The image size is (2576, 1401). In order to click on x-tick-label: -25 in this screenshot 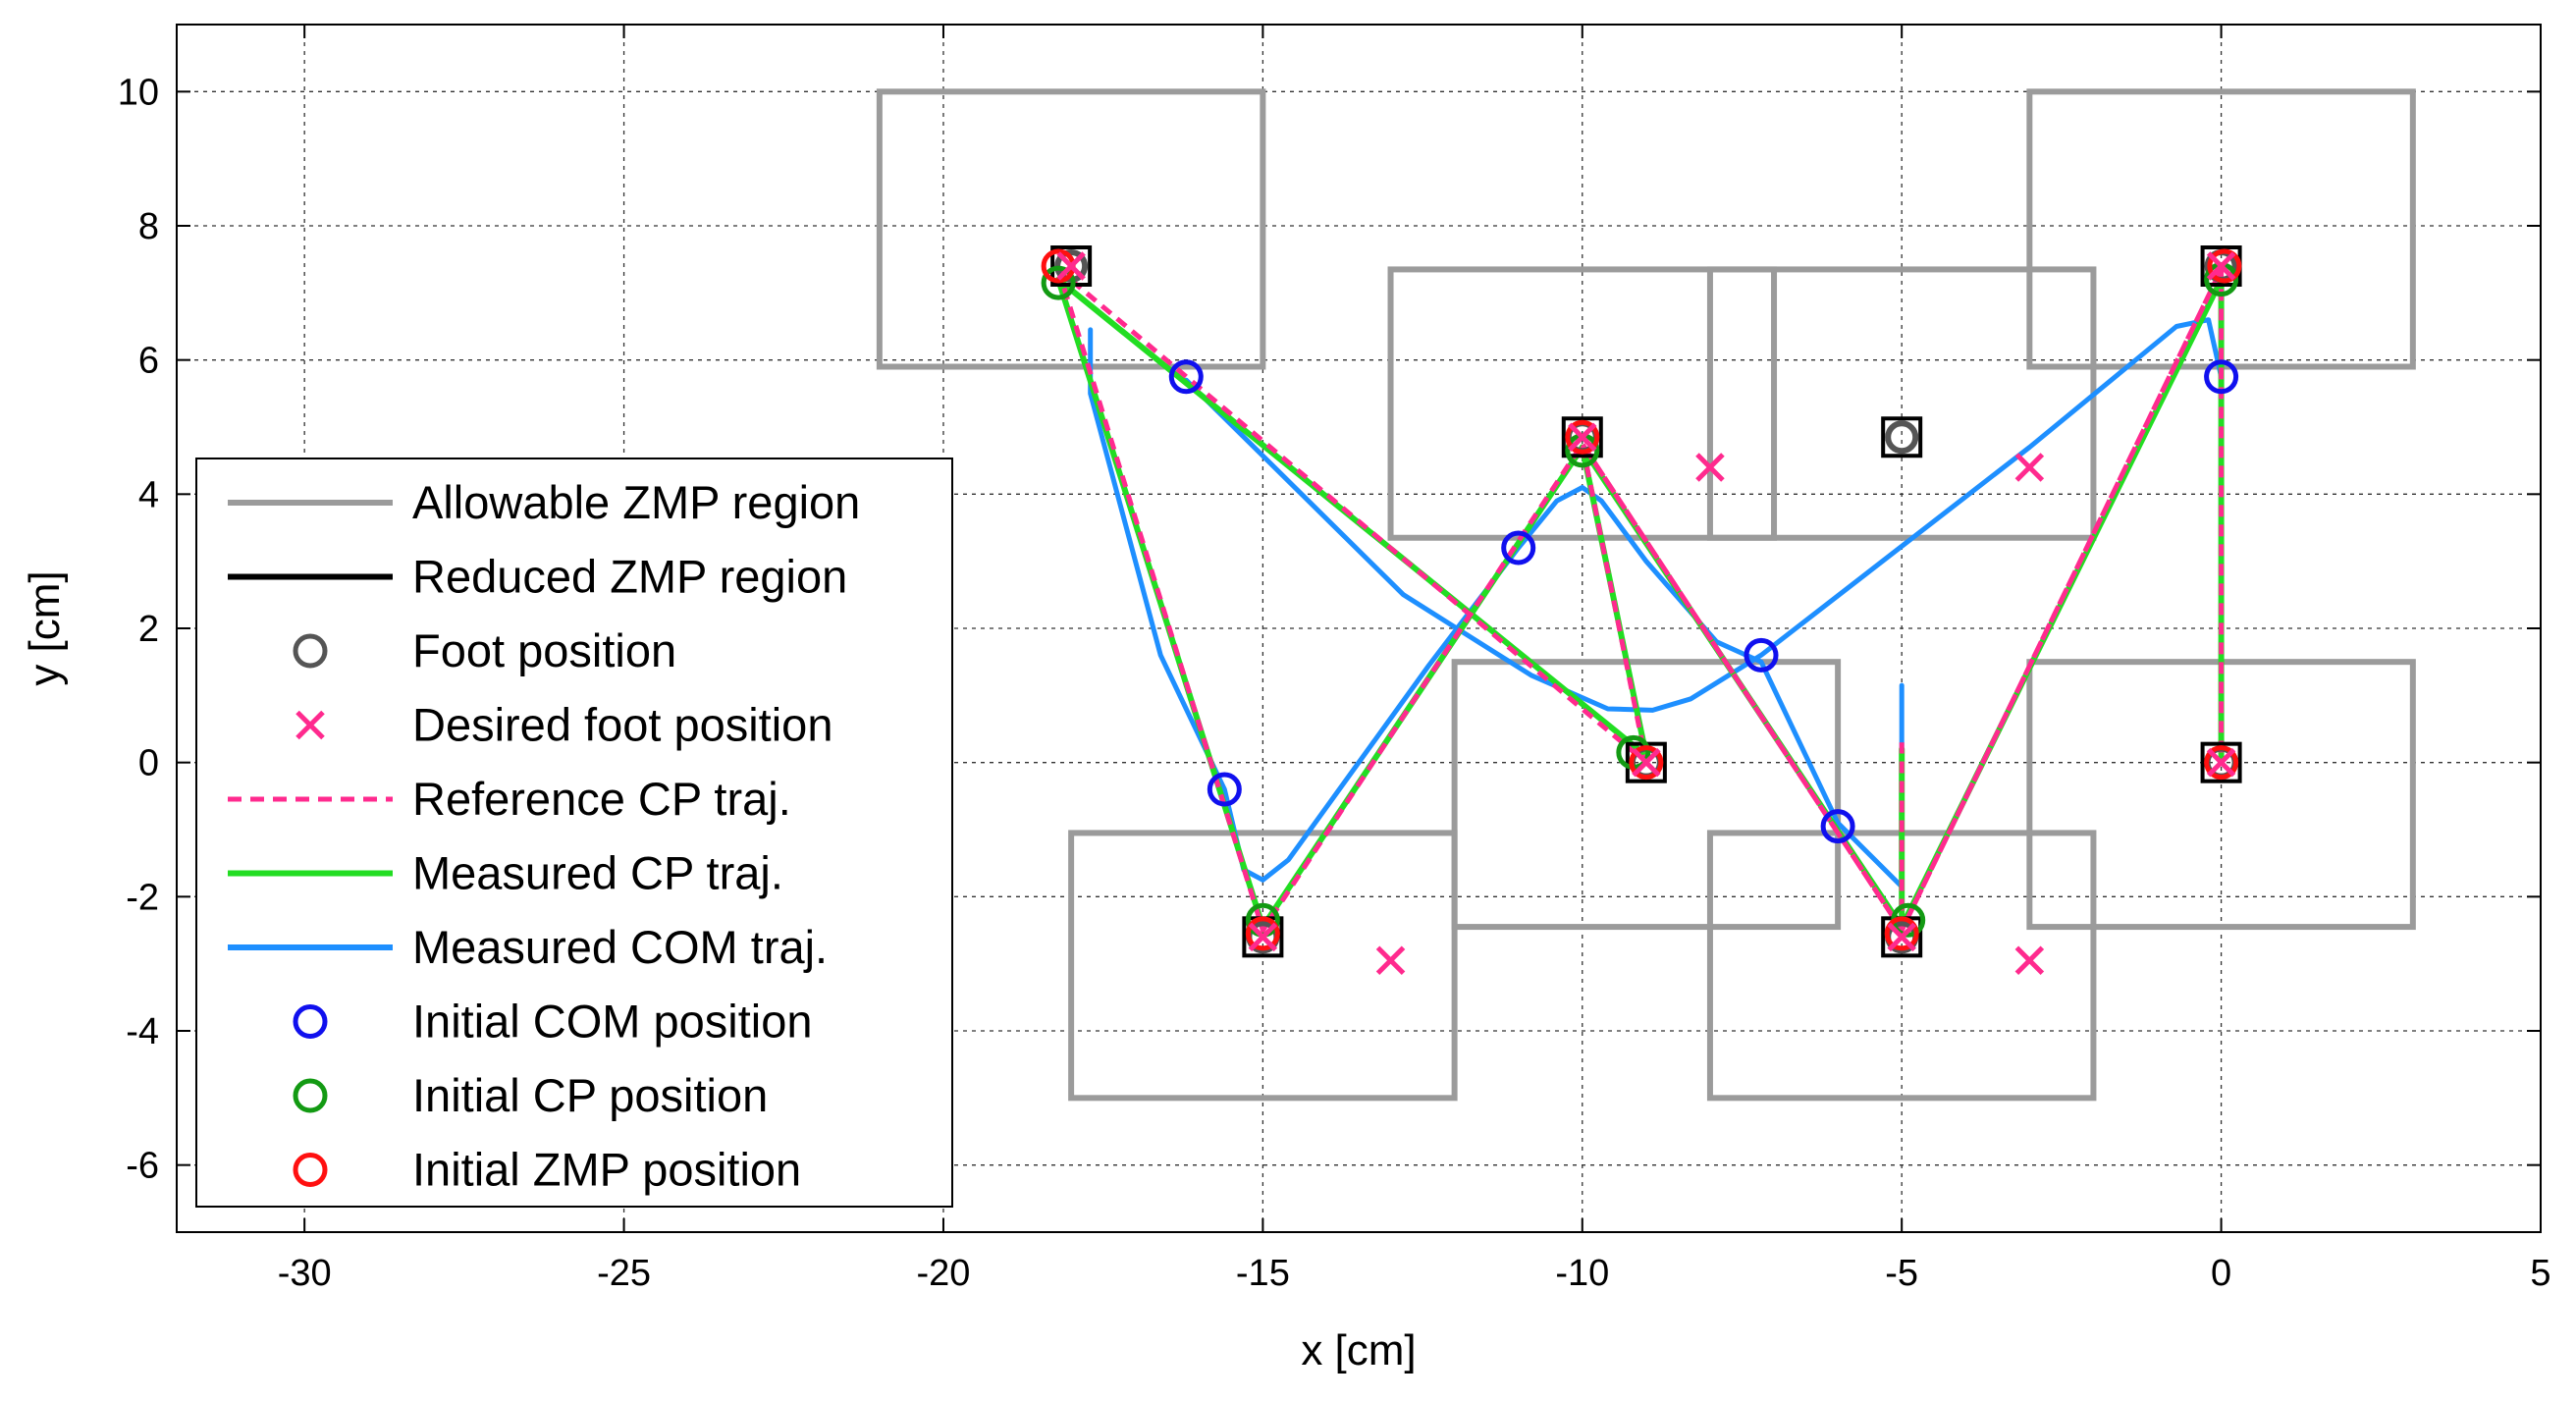, I will do `click(624, 1273)`.